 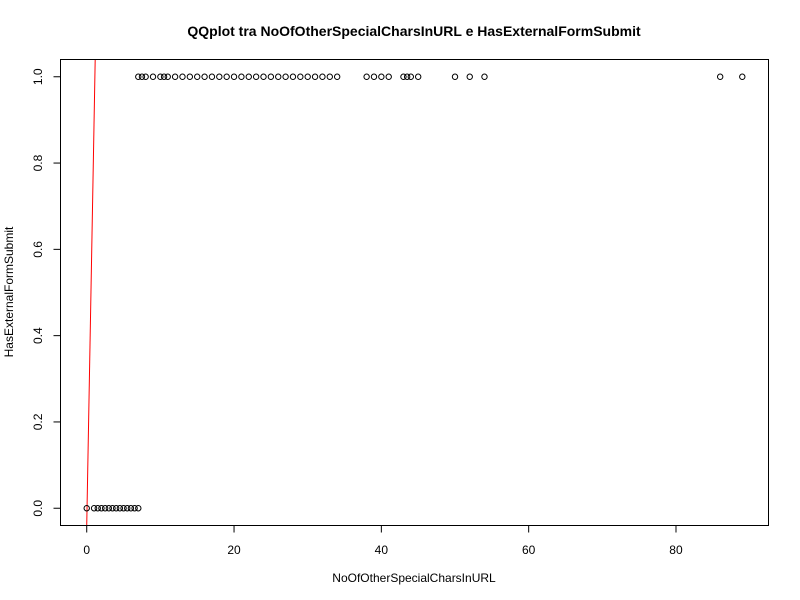 I want to click on qq-reference-line, so click(x=91, y=292).